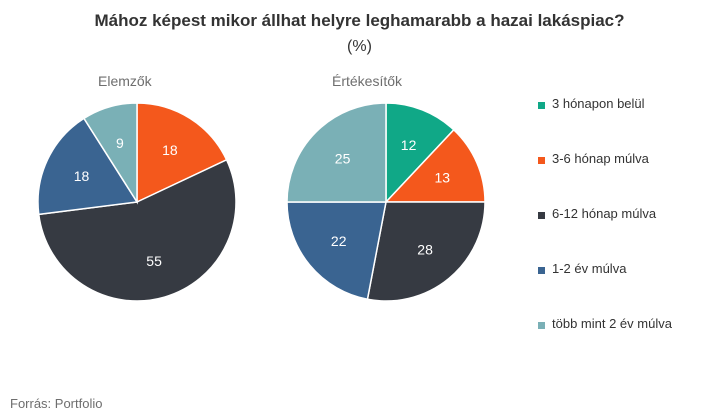  What do you see at coordinates (120, 143) in the screenshot?
I see `pie-data-label: 9` at bounding box center [120, 143].